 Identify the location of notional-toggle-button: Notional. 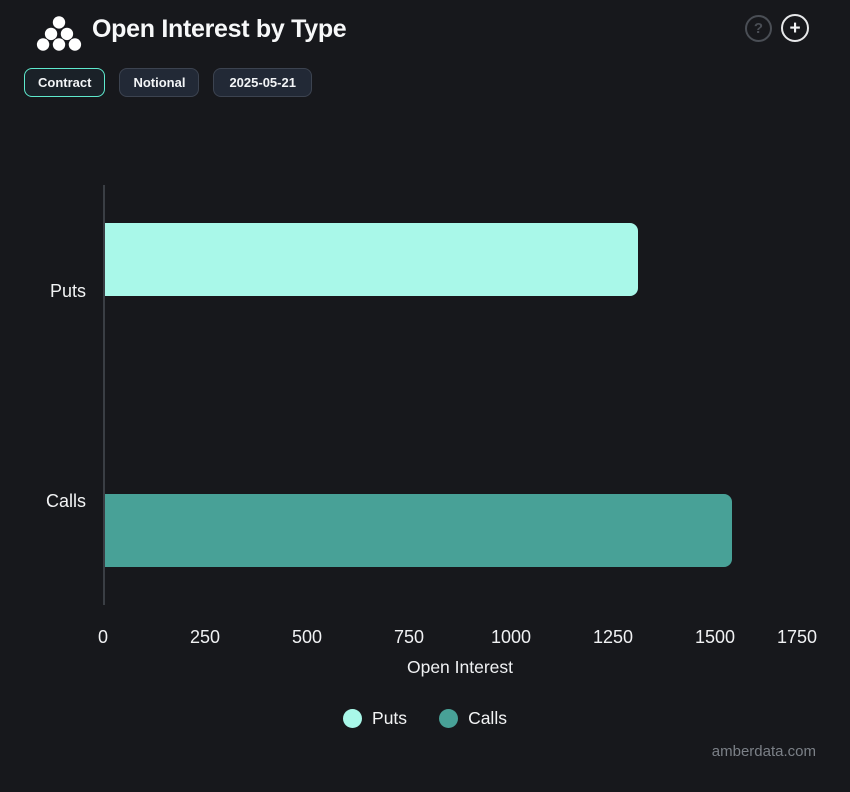
(159, 82).